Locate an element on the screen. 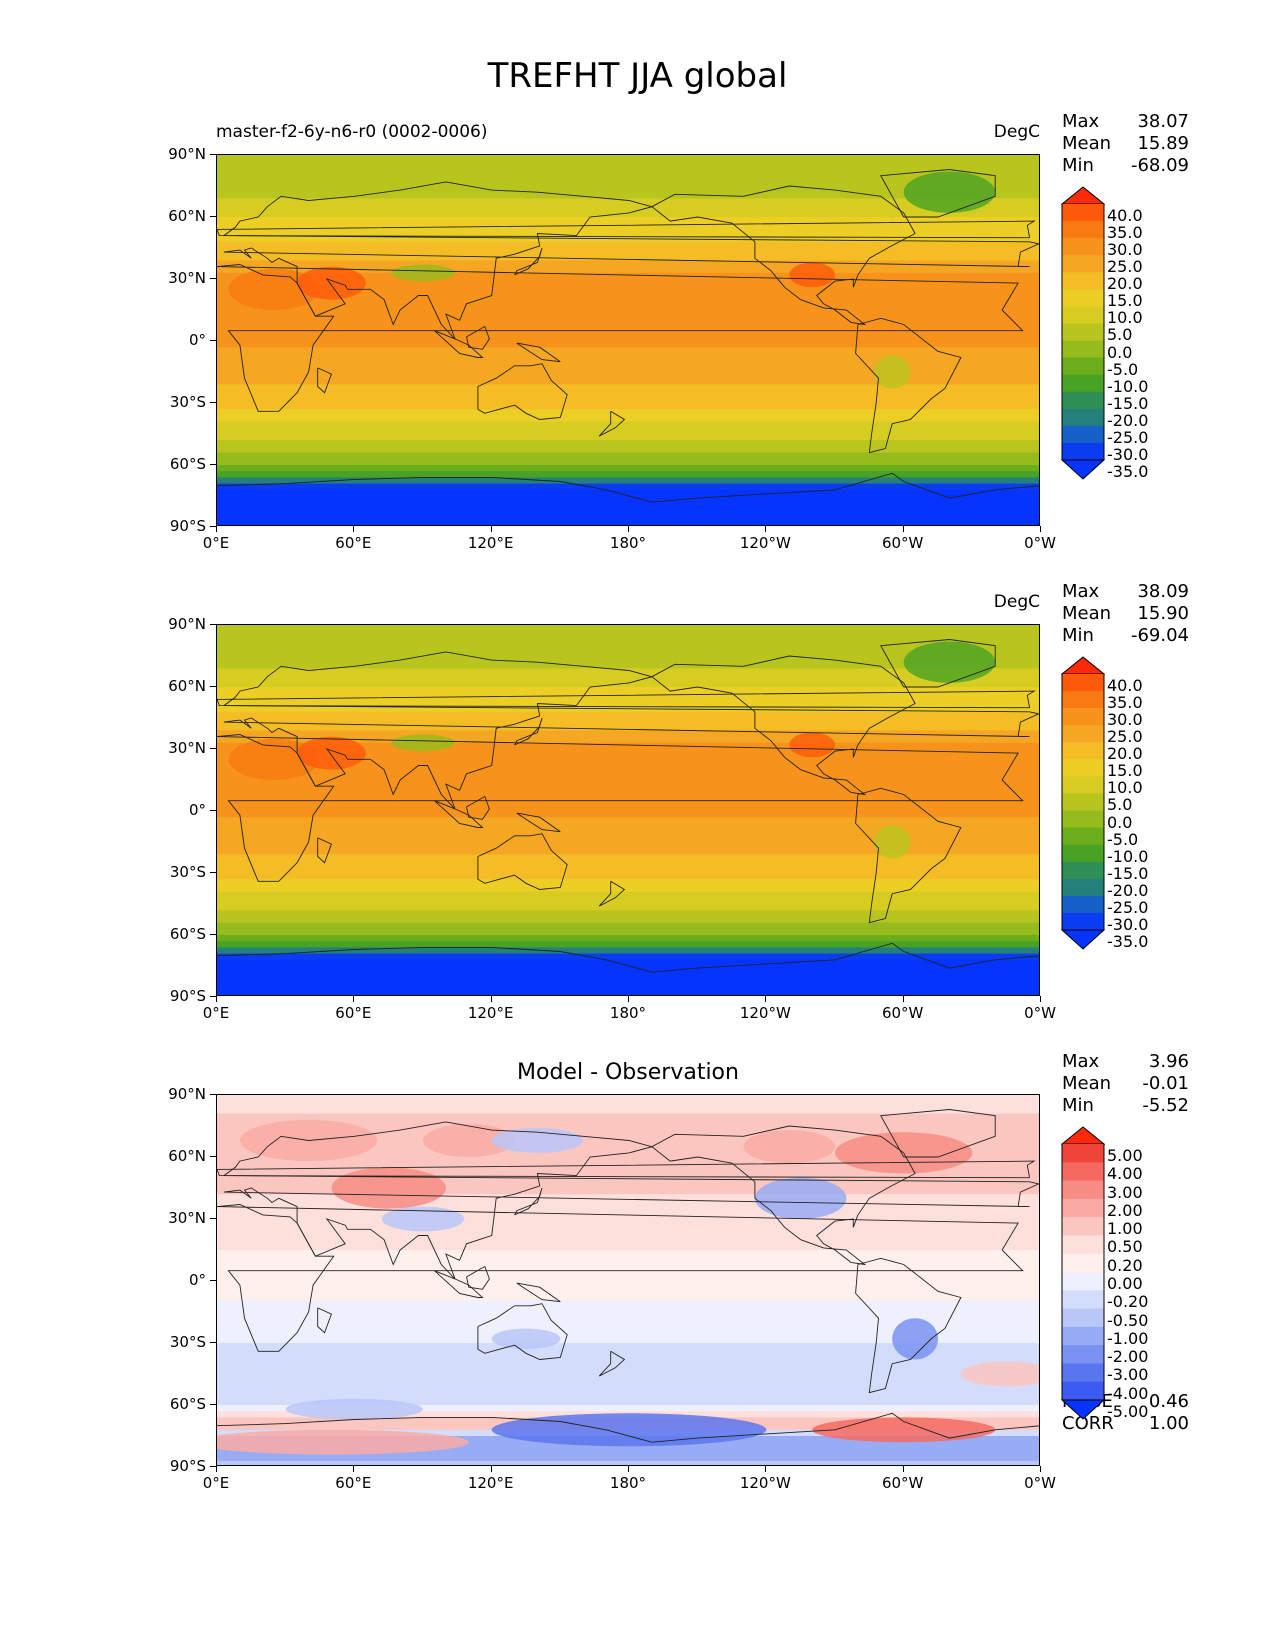  y-tick-label: 30°S is located at coordinates (187, 402).